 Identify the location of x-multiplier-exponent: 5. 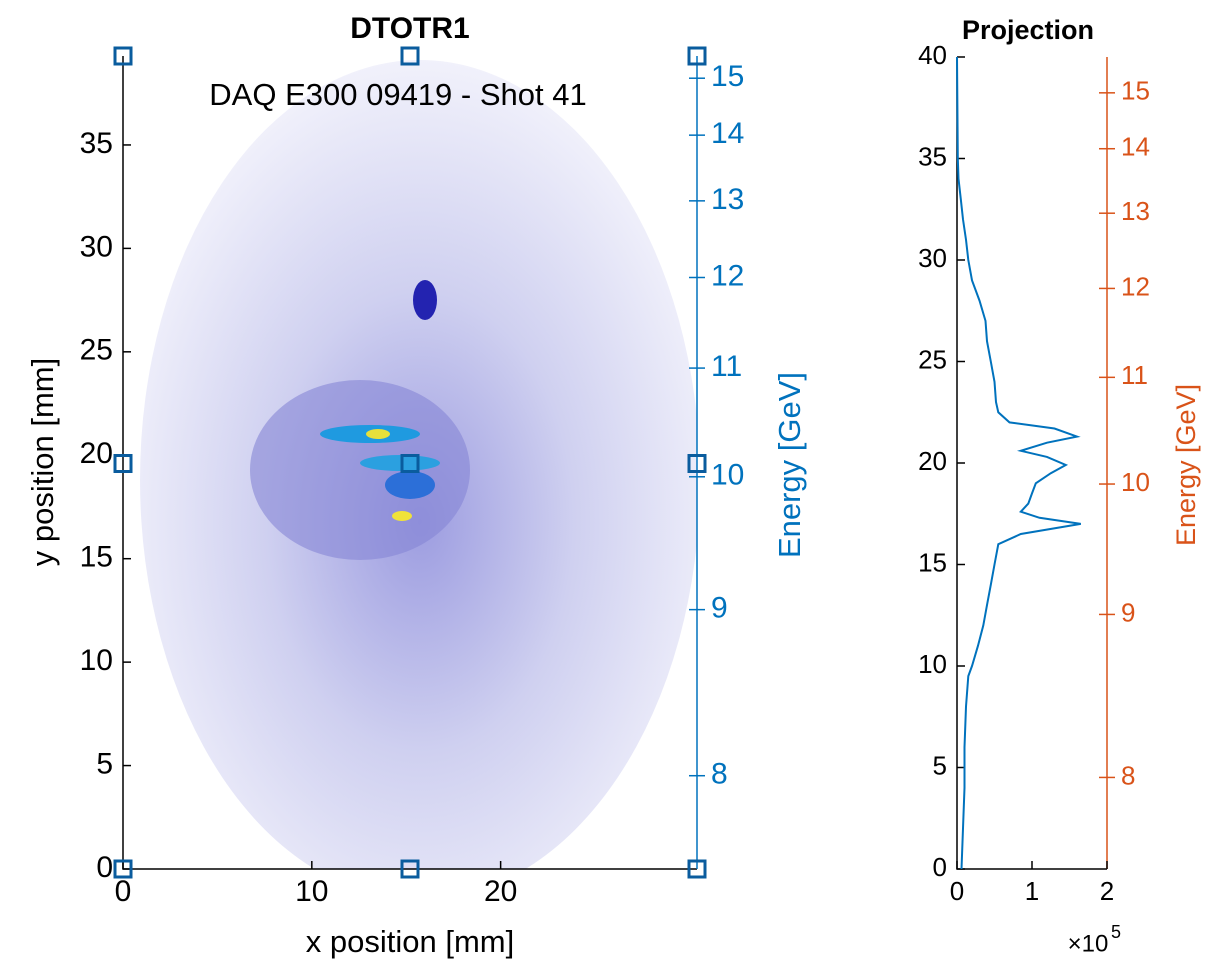
(1116, 932).